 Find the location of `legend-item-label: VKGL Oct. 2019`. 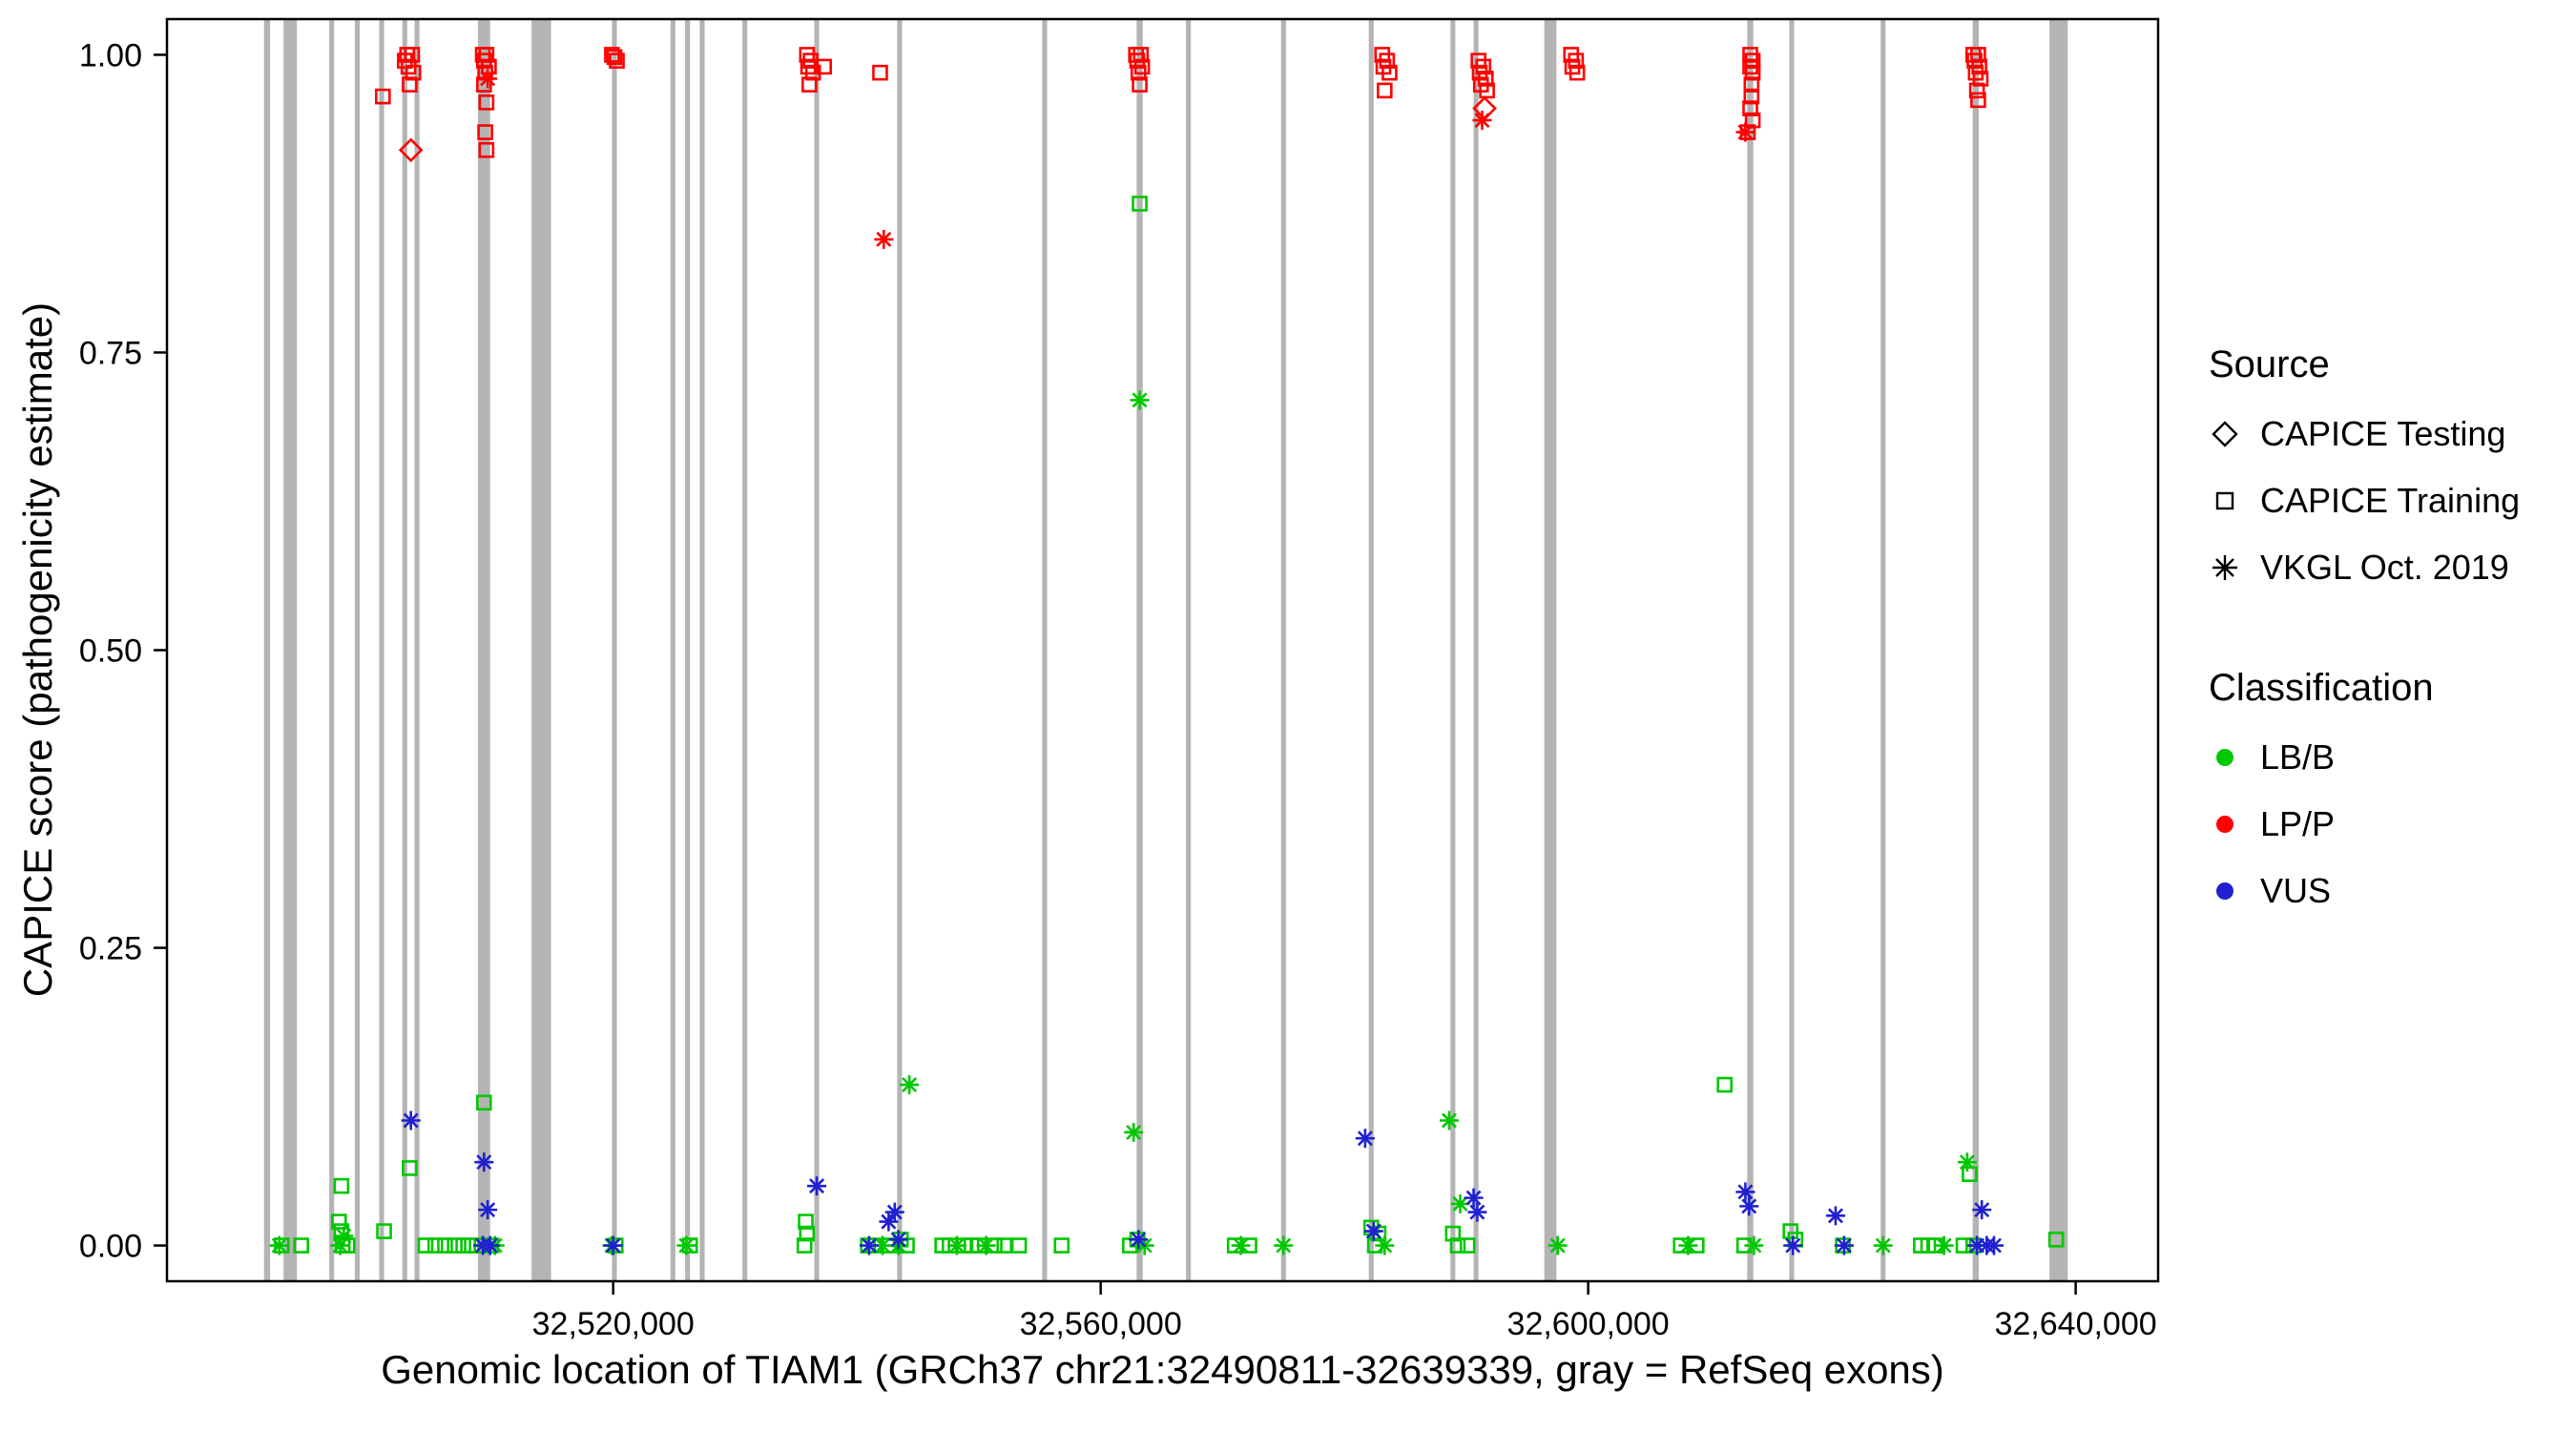

legend-item-label: VKGL Oct. 2019 is located at coordinates (2384, 567).